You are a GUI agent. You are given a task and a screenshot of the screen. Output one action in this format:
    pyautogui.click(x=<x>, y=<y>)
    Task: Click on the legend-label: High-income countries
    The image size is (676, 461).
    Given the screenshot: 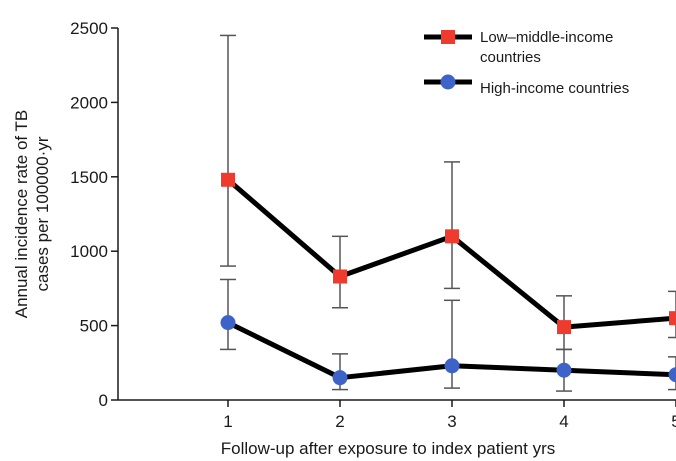 What is the action you would take?
    pyautogui.click(x=554, y=88)
    